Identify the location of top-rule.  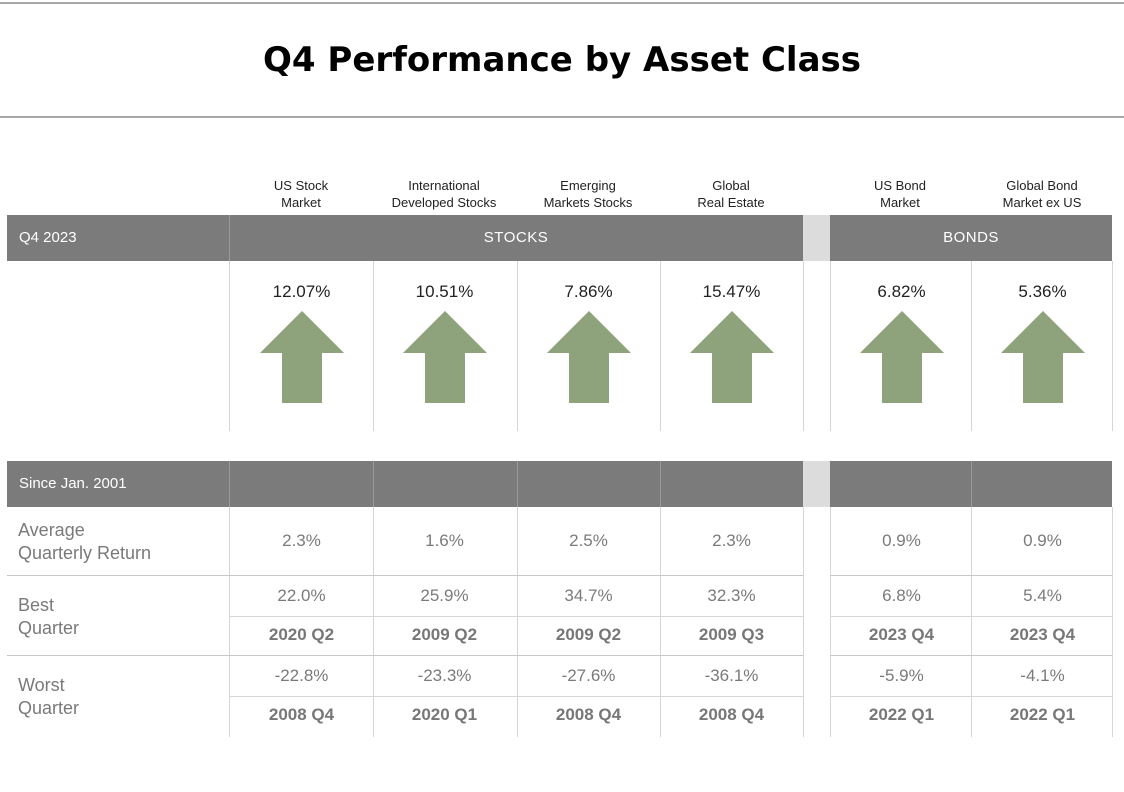
(562, 3).